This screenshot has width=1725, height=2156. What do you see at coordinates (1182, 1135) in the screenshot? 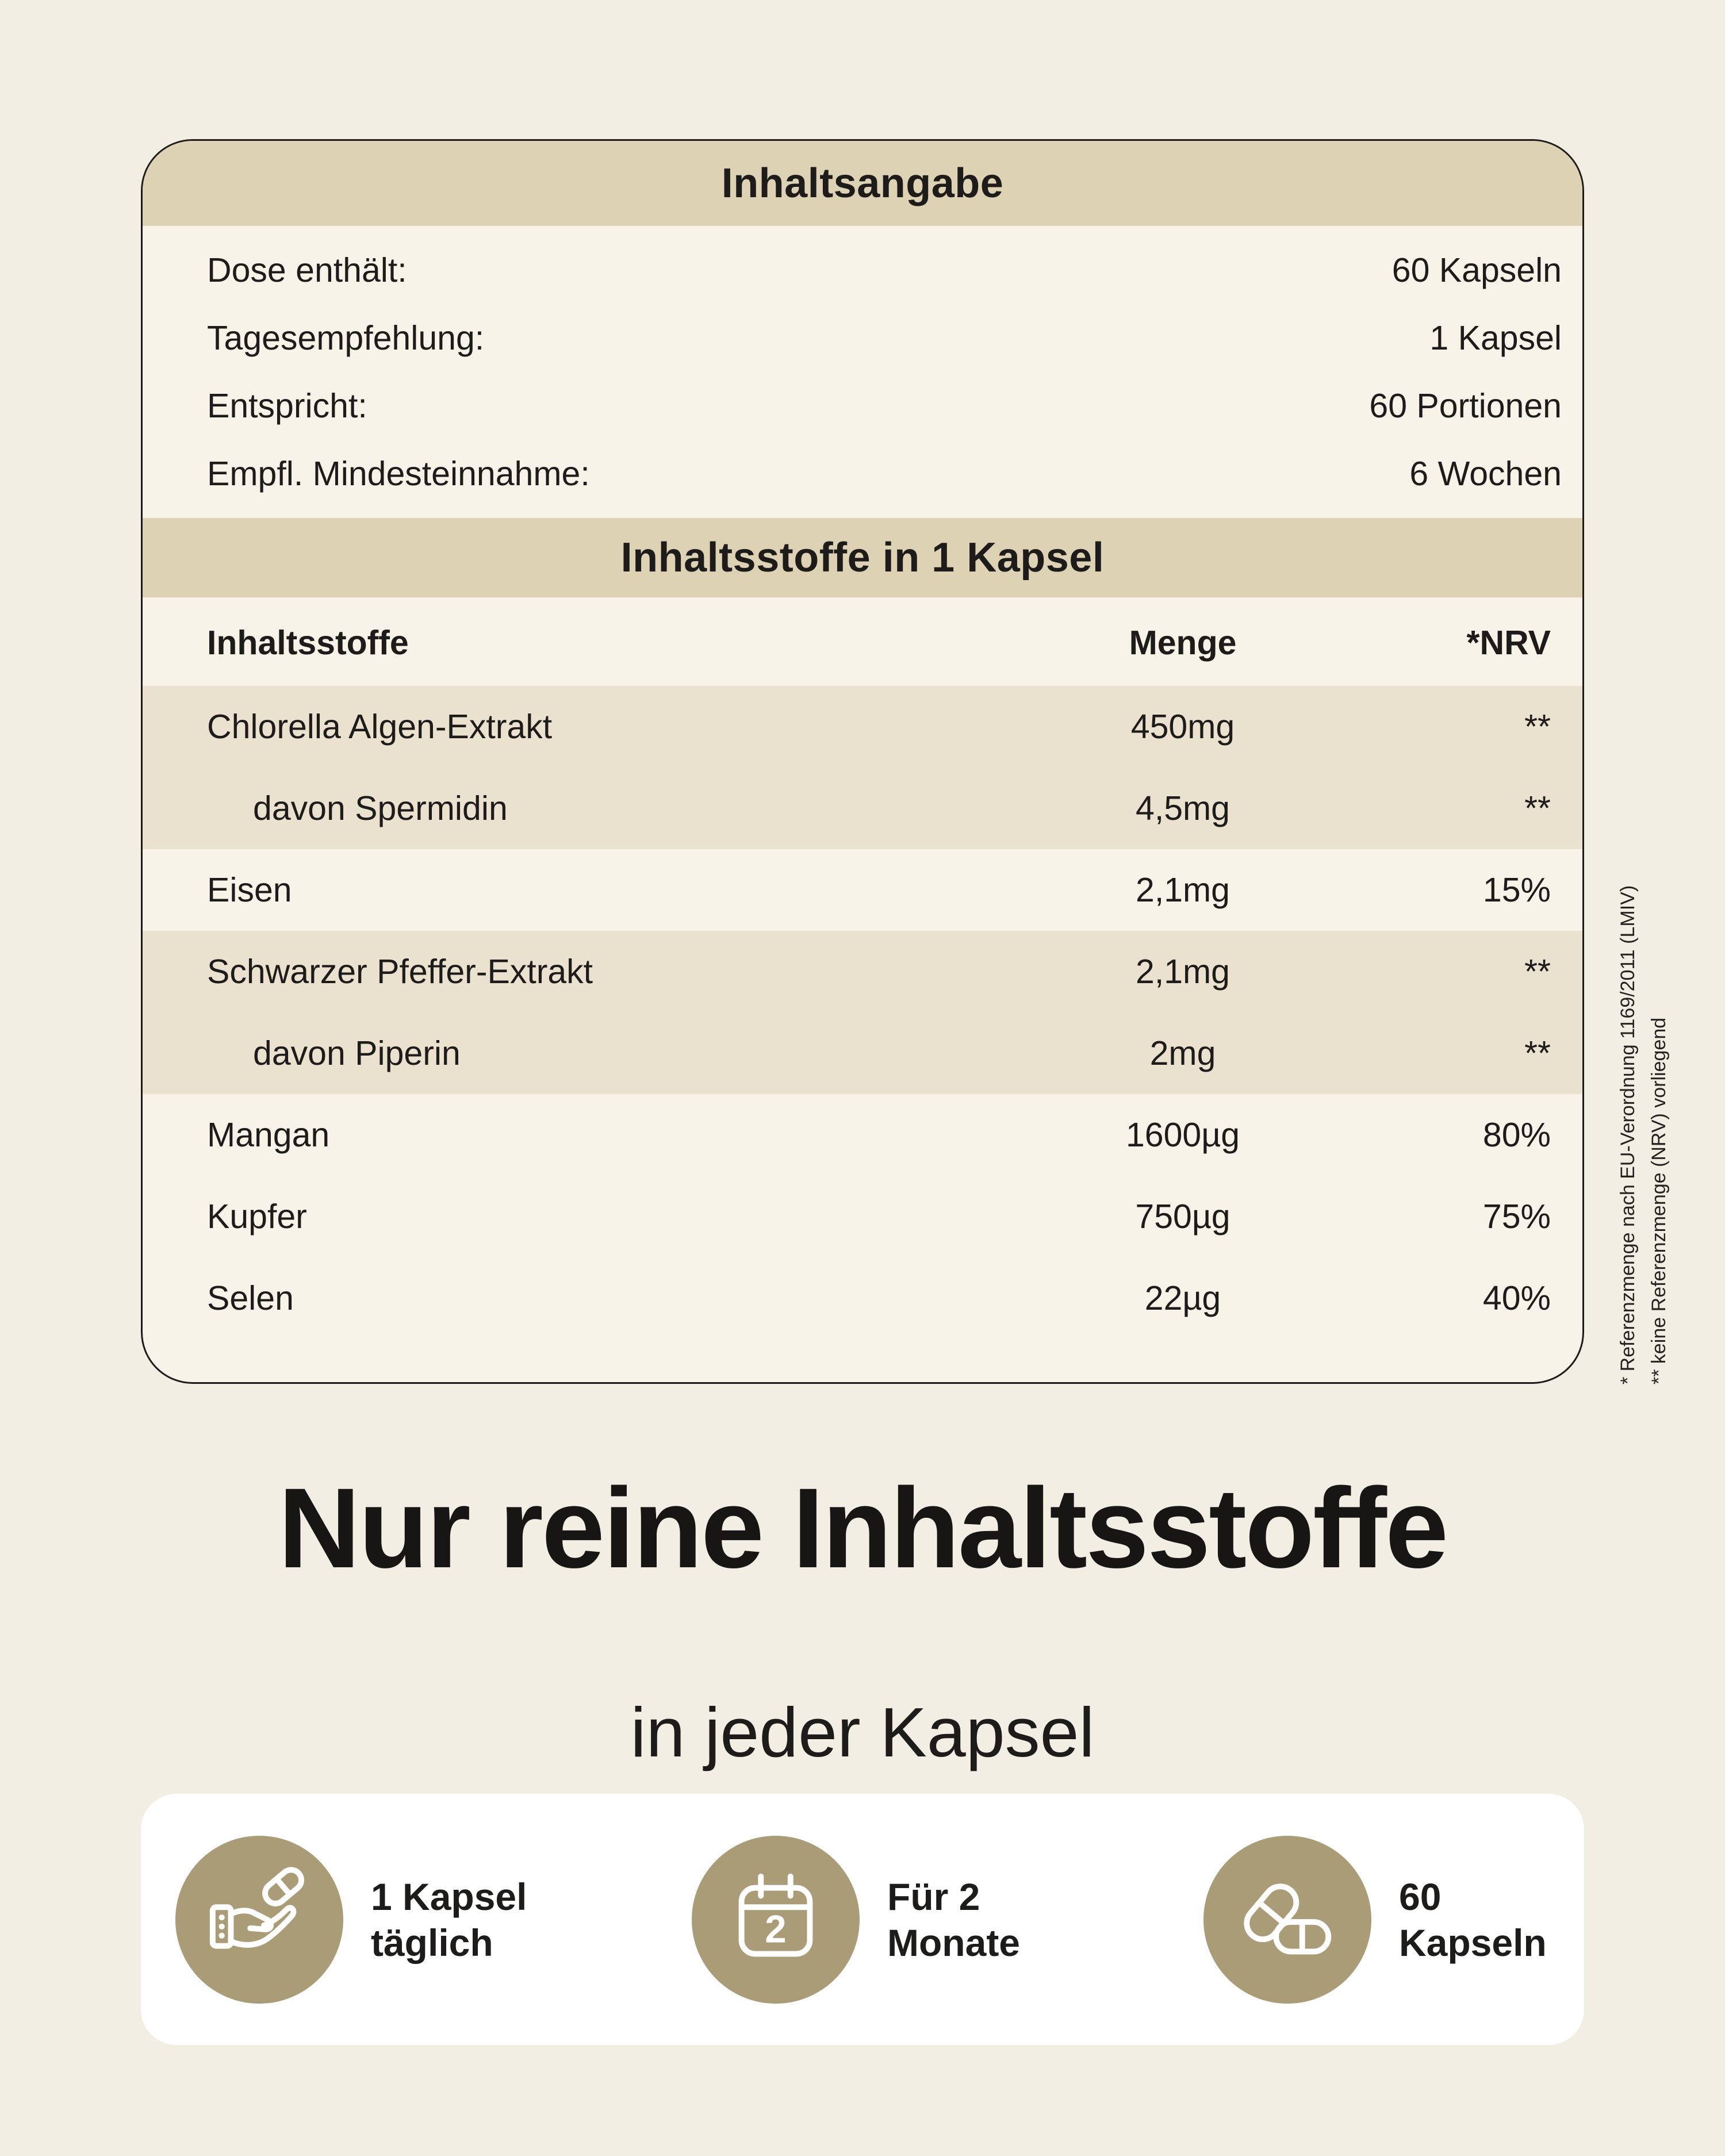
I see `ingredient-amount: 1600µg` at bounding box center [1182, 1135].